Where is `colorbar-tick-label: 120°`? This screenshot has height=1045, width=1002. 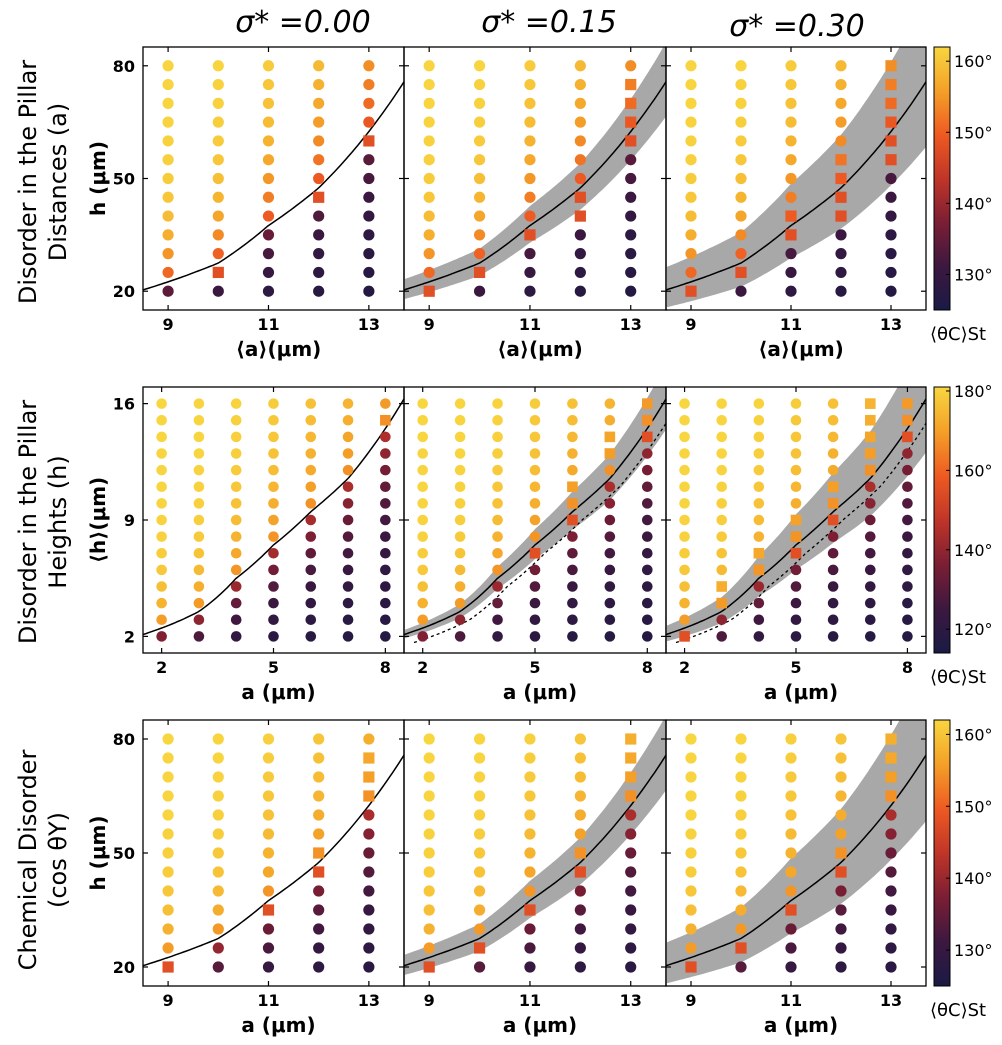
colorbar-tick-label: 120° is located at coordinates (973, 629).